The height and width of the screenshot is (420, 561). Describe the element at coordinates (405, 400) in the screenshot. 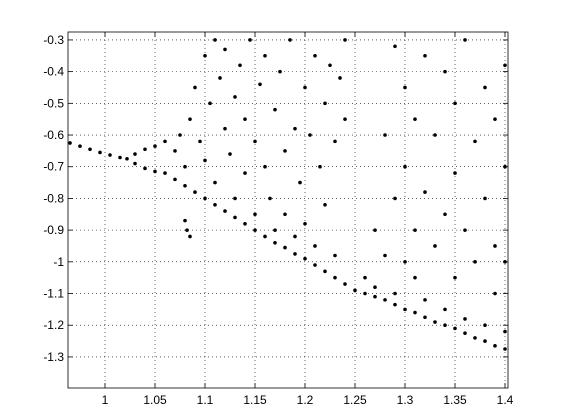

I see `x-tick-label: 1.3` at that location.